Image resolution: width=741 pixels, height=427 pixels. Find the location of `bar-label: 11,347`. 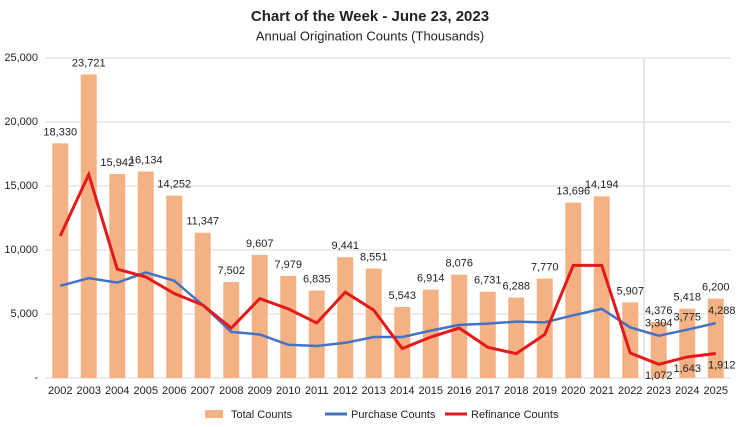

bar-label: 11,347 is located at coordinates (202, 222).